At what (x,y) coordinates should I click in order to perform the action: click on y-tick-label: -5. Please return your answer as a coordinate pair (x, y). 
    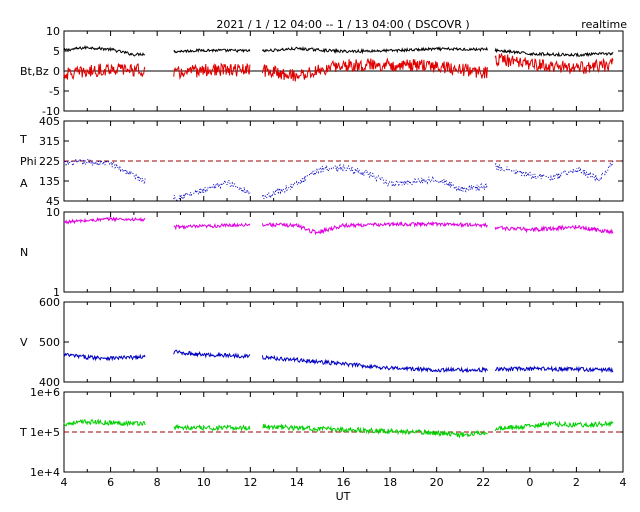
    Looking at the image, I should click on (54, 91).